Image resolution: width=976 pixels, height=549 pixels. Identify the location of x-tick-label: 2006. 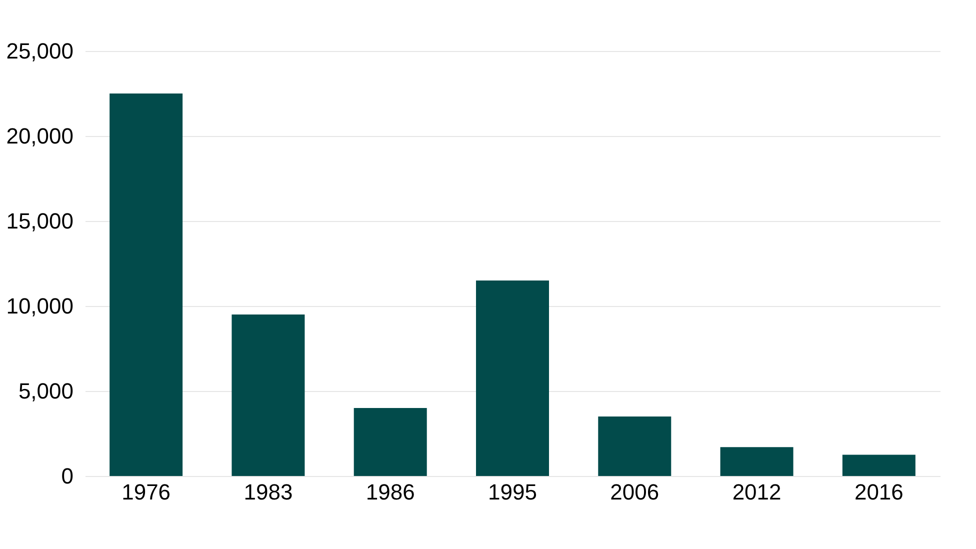
(635, 492).